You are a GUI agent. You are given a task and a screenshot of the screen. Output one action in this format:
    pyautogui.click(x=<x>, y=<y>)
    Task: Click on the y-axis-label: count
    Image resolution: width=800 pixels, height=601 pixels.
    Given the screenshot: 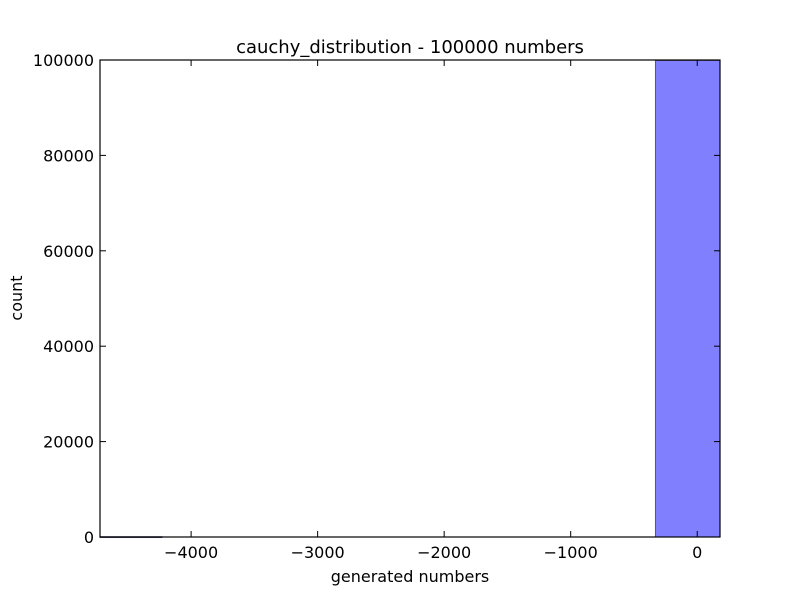 What is the action you would take?
    pyautogui.click(x=16, y=297)
    